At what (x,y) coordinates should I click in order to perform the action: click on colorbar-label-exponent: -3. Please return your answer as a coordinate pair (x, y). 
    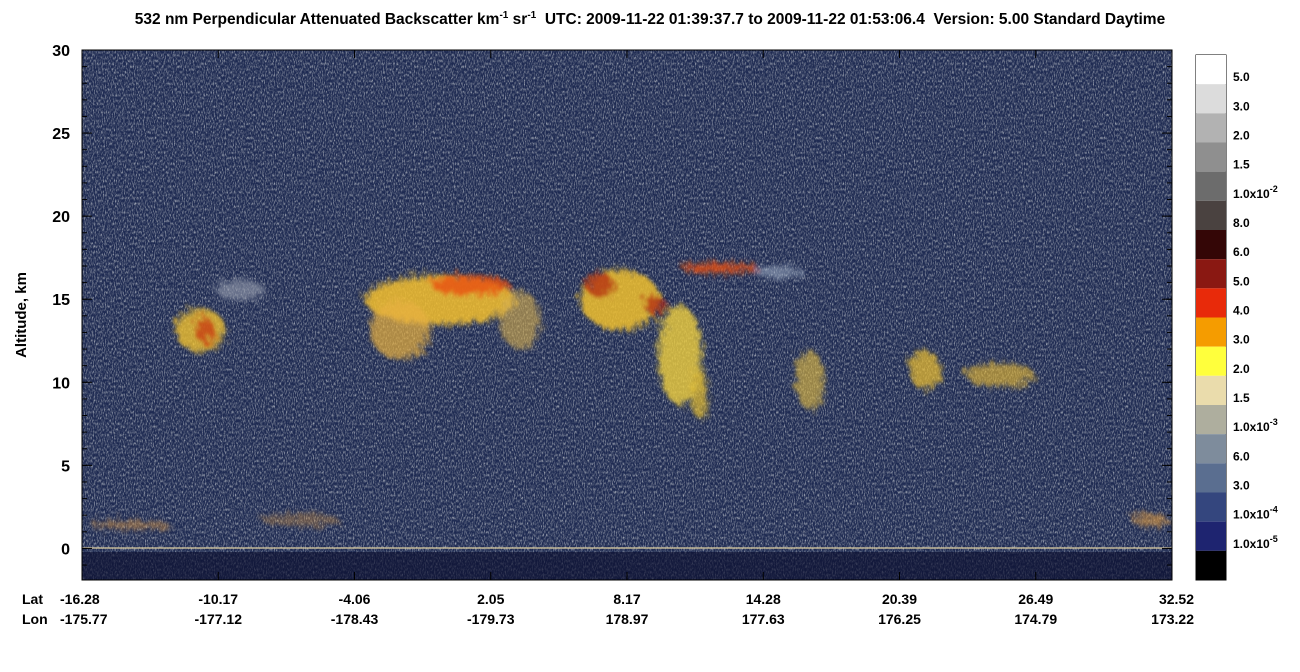
    Looking at the image, I should click on (1274, 422).